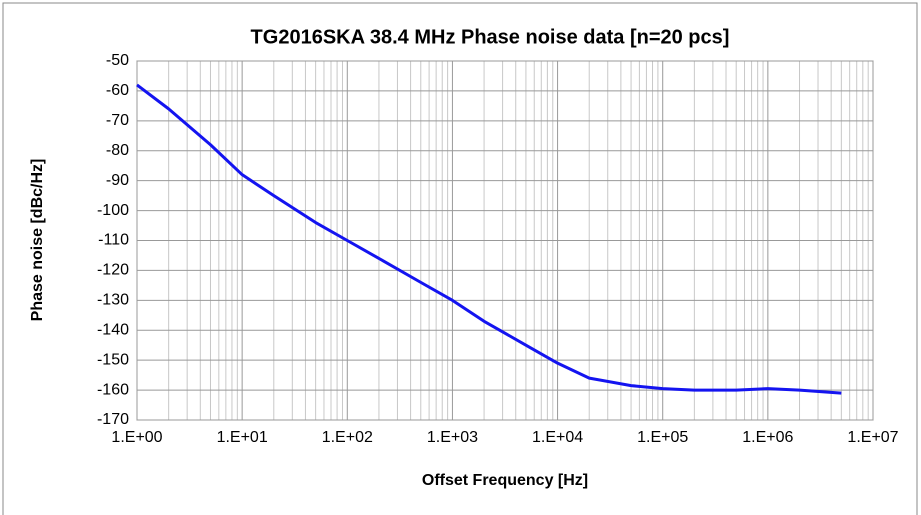 Image resolution: width=921 pixels, height=515 pixels. Describe the element at coordinates (662, 437) in the screenshot. I see `x-tick-label: 1.E+05` at that location.